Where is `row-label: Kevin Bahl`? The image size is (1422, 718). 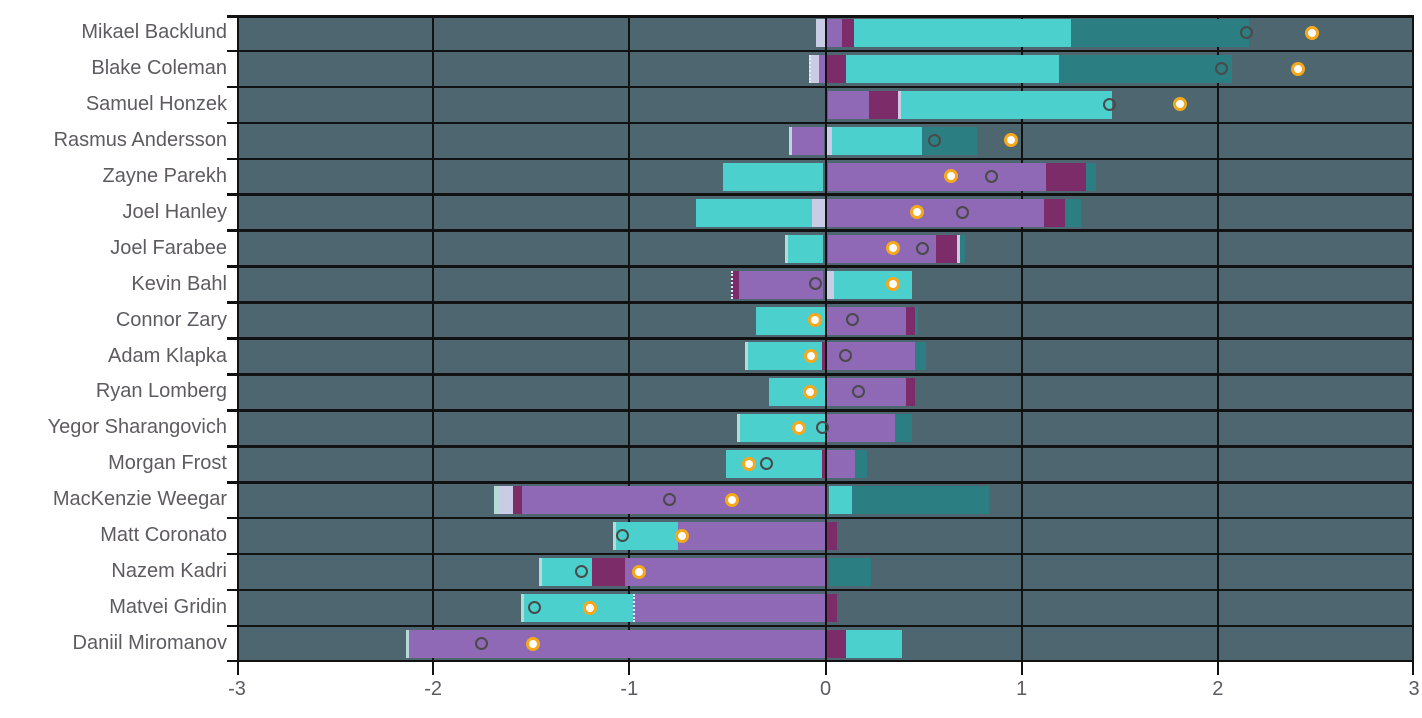 row-label: Kevin Bahl is located at coordinates (179, 283).